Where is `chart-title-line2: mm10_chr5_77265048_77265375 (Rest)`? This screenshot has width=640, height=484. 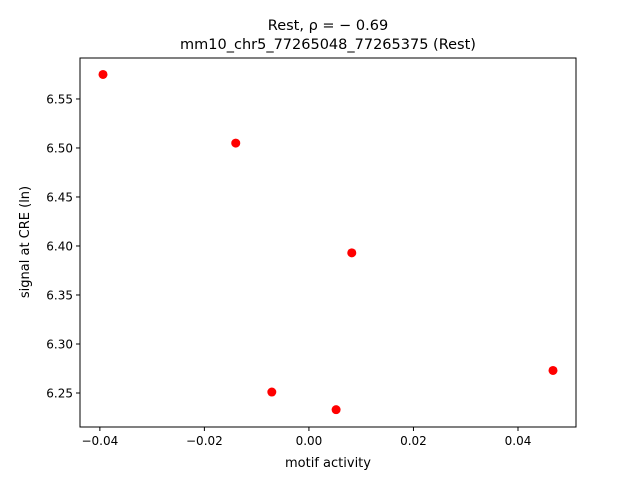
chart-title-line2: mm10_chr5_77265048_77265375 (Rest) is located at coordinates (328, 45).